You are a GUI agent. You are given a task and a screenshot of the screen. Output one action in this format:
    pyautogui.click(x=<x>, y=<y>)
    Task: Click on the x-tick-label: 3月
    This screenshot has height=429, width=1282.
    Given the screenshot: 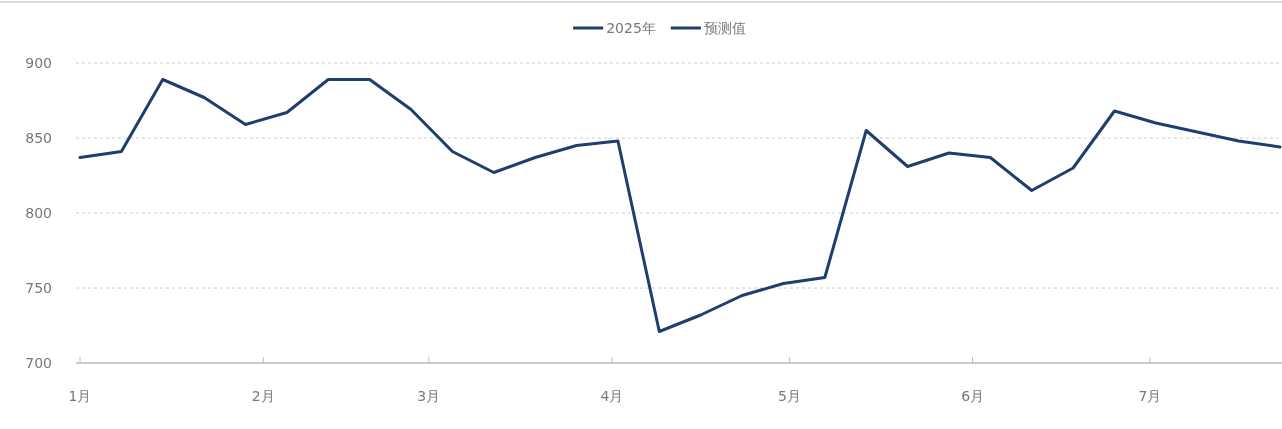 What is the action you would take?
    pyautogui.click(x=429, y=396)
    